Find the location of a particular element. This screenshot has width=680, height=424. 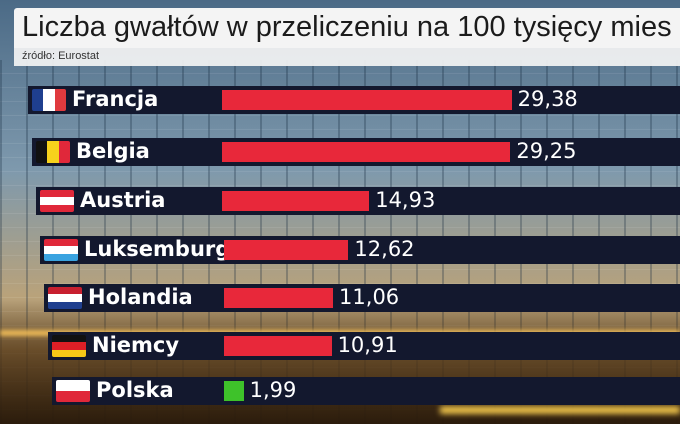

value-label: 14,93 is located at coordinates (405, 200).